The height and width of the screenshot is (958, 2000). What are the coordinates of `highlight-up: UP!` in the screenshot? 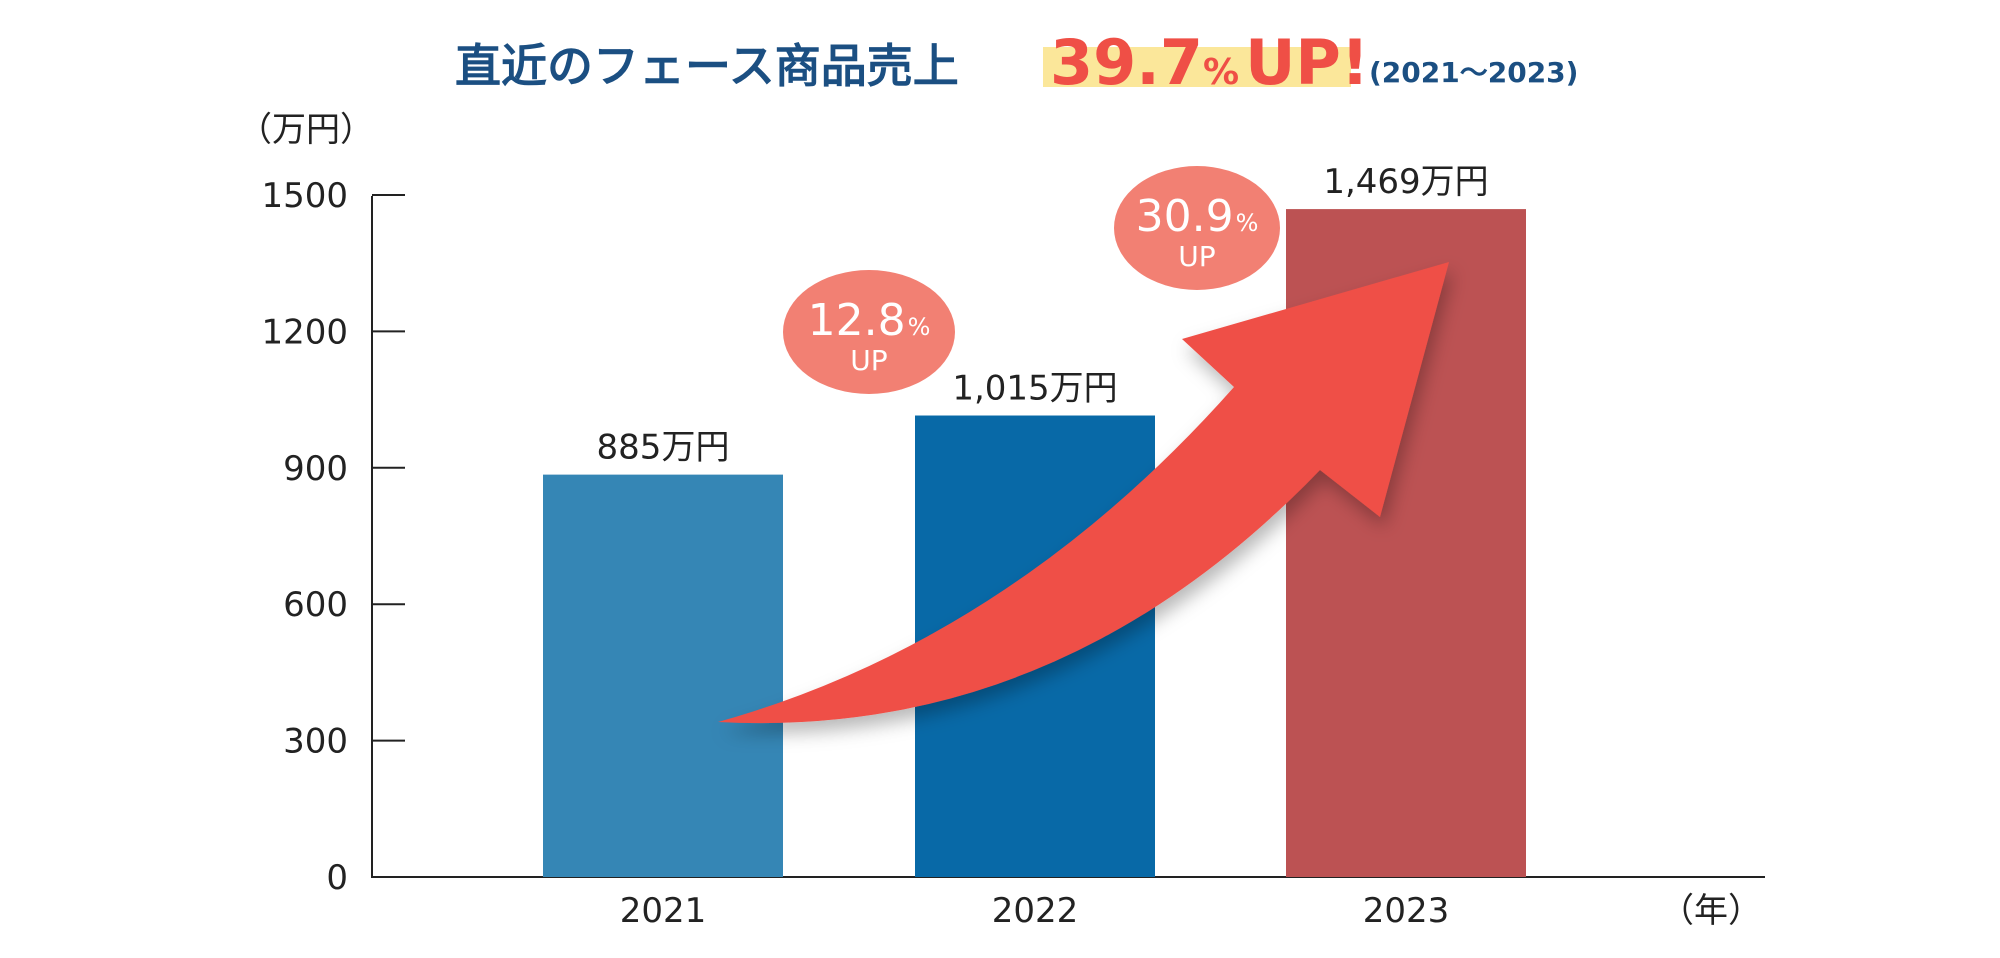 It's located at (1307, 62).